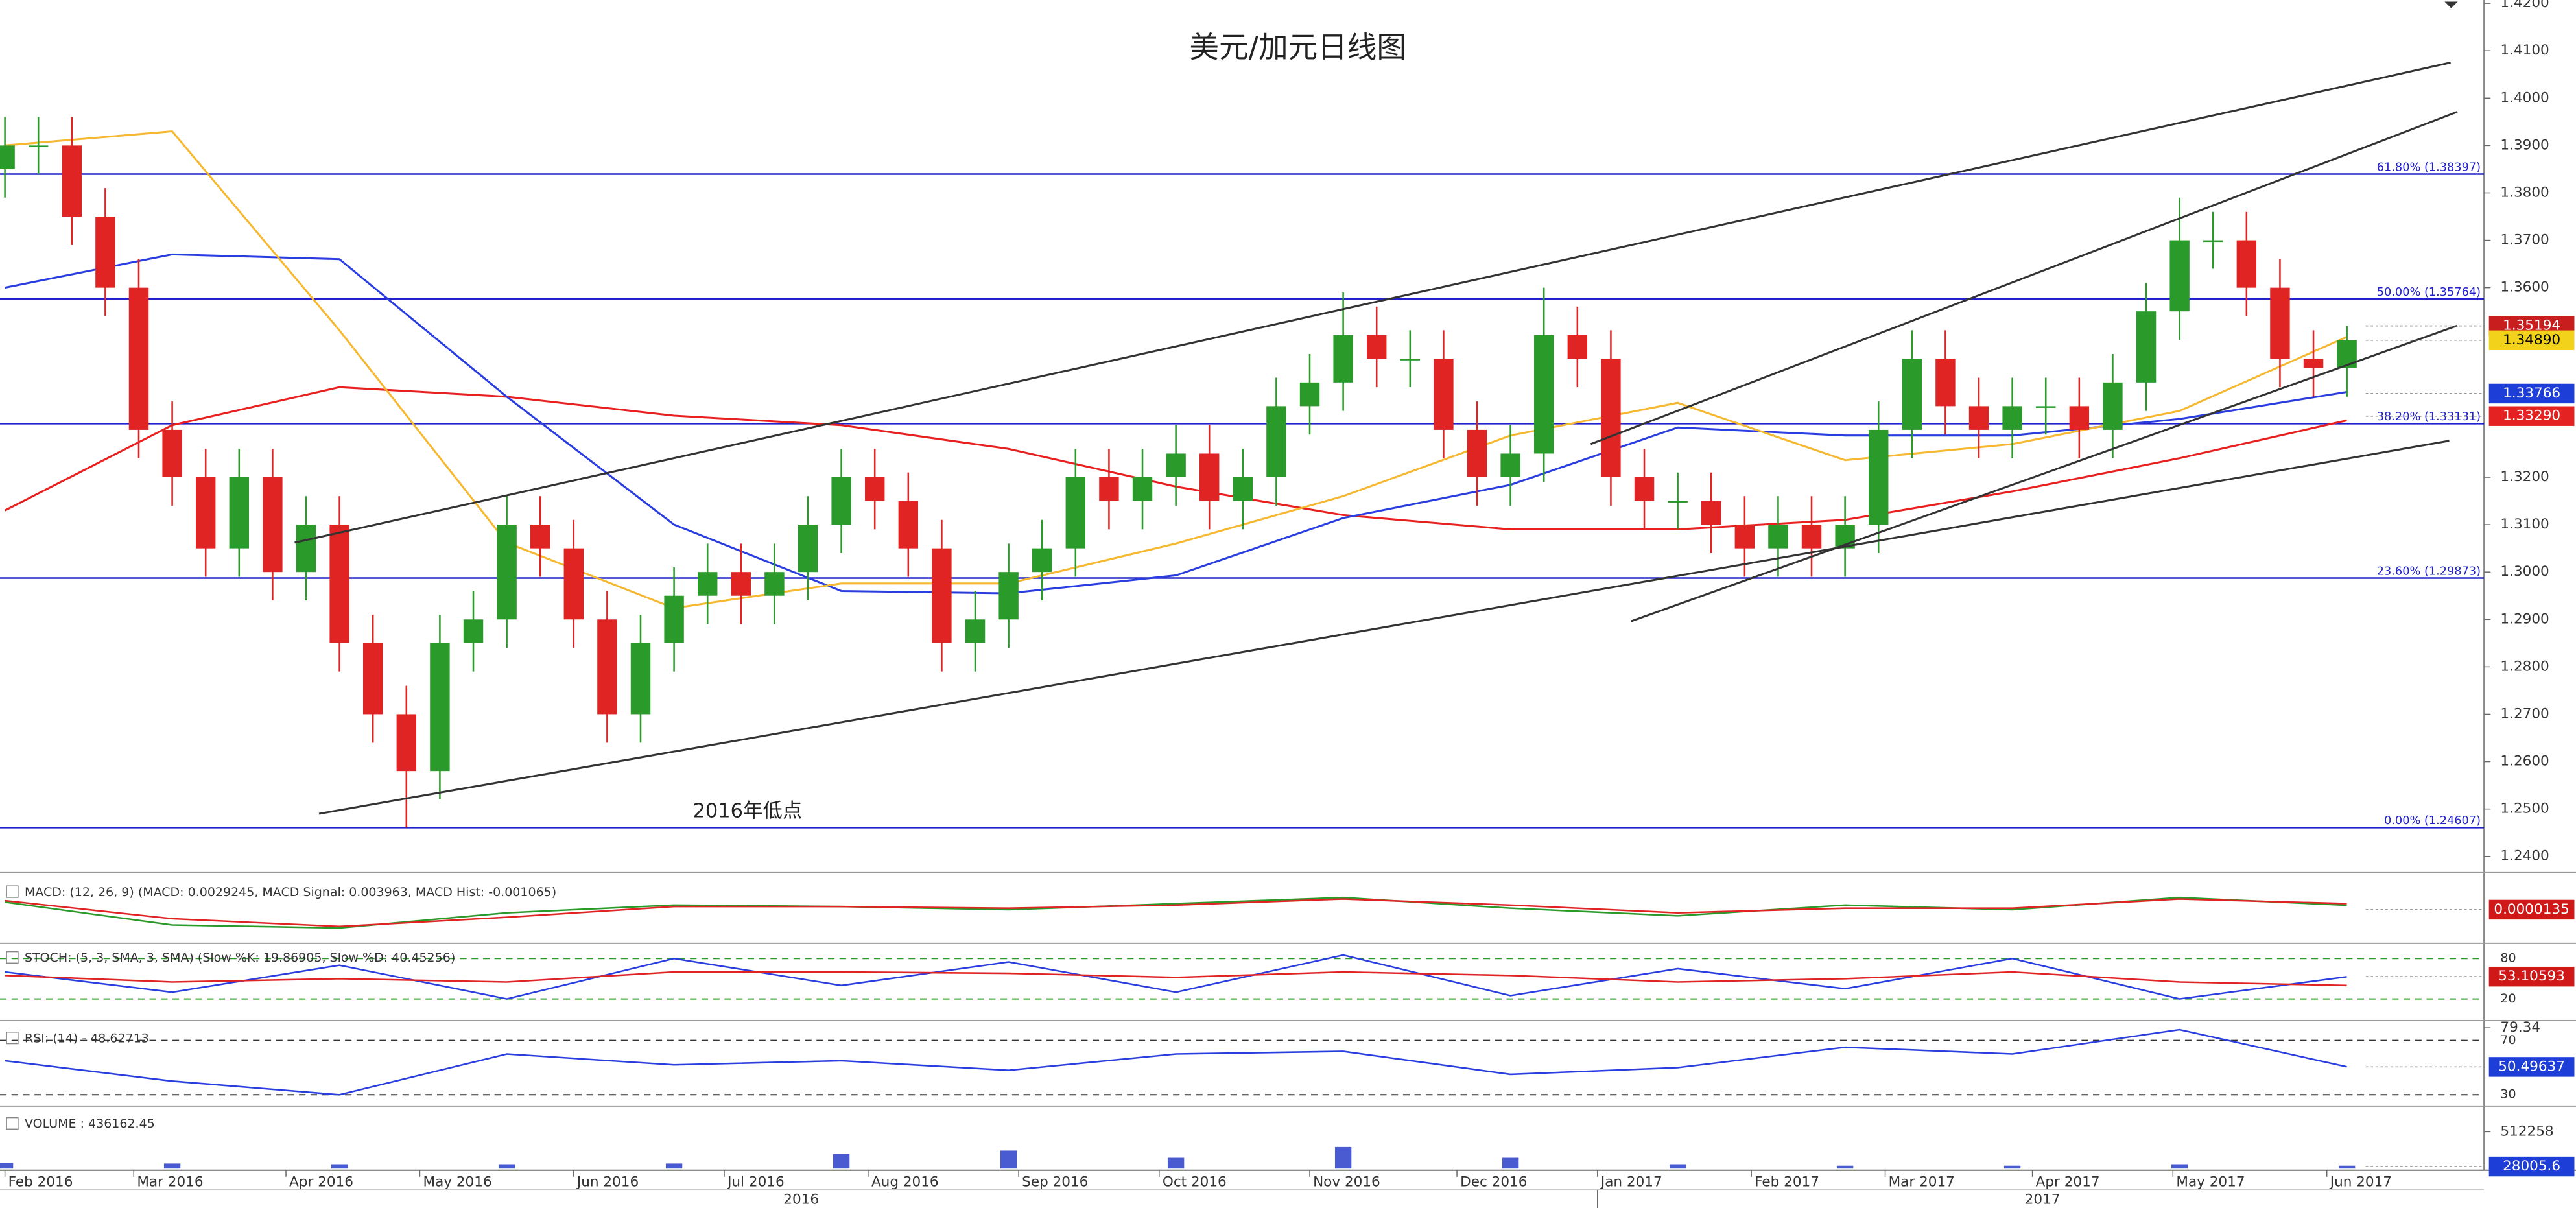 Image resolution: width=2576 pixels, height=1208 pixels. Describe the element at coordinates (2524, 97) in the screenshot. I see `y-tick-label: 1.4000` at that location.